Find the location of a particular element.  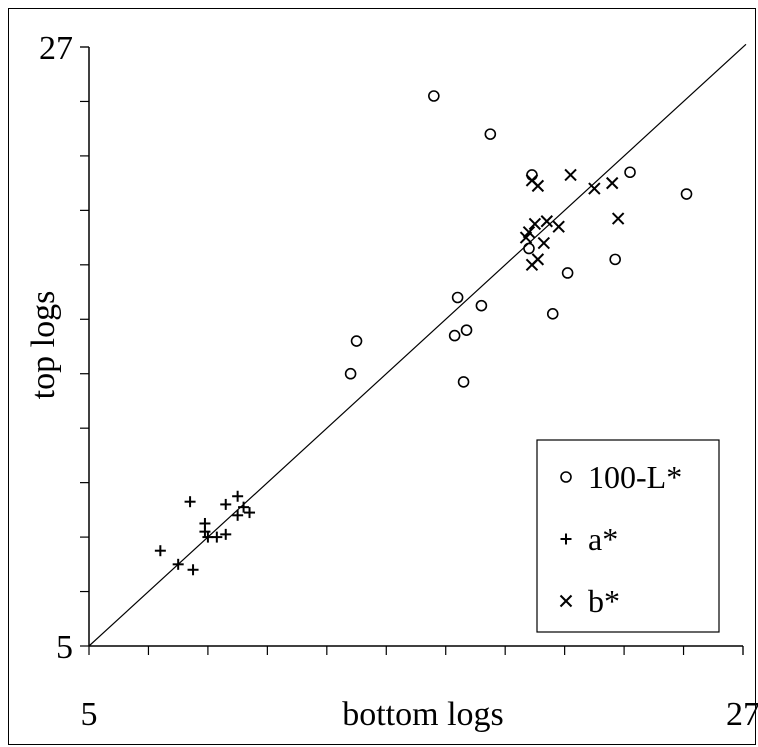

legend: 100-L* a* b* is located at coordinates (628, 536).